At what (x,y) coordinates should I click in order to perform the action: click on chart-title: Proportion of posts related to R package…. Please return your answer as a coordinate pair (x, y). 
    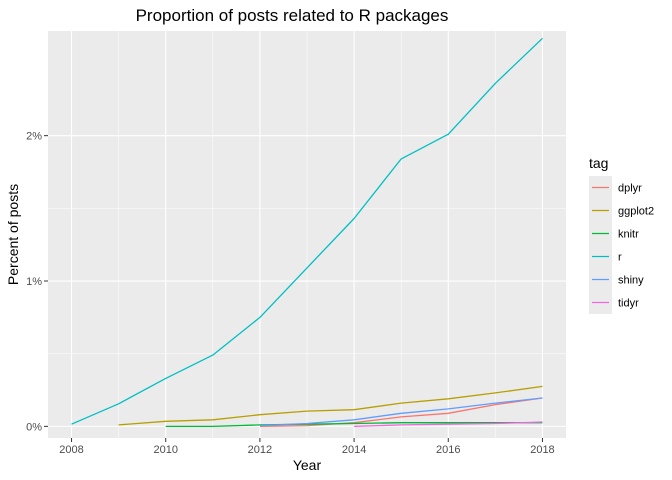
    Looking at the image, I should click on (292, 15).